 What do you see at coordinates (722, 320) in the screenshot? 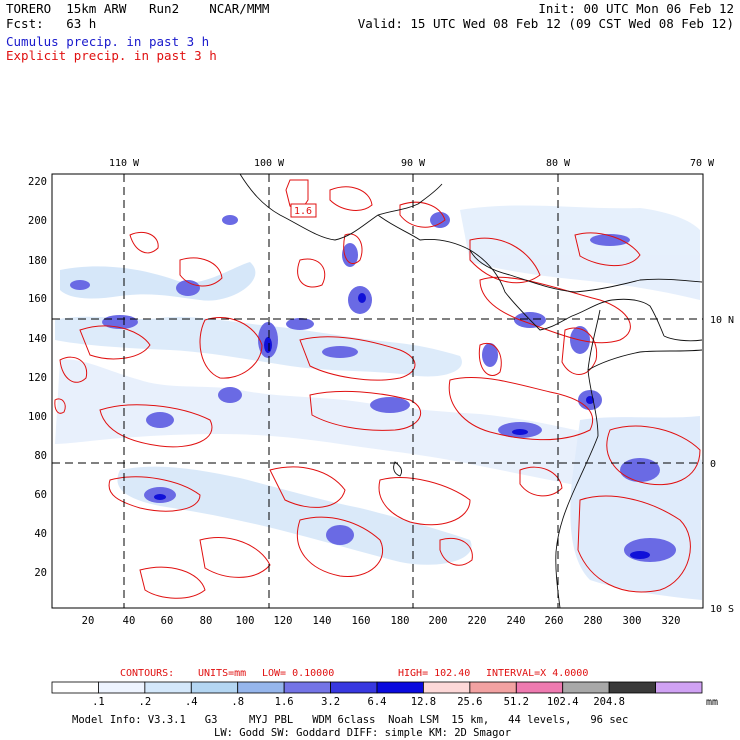
I see `lat-label: 10 N` at bounding box center [722, 320].